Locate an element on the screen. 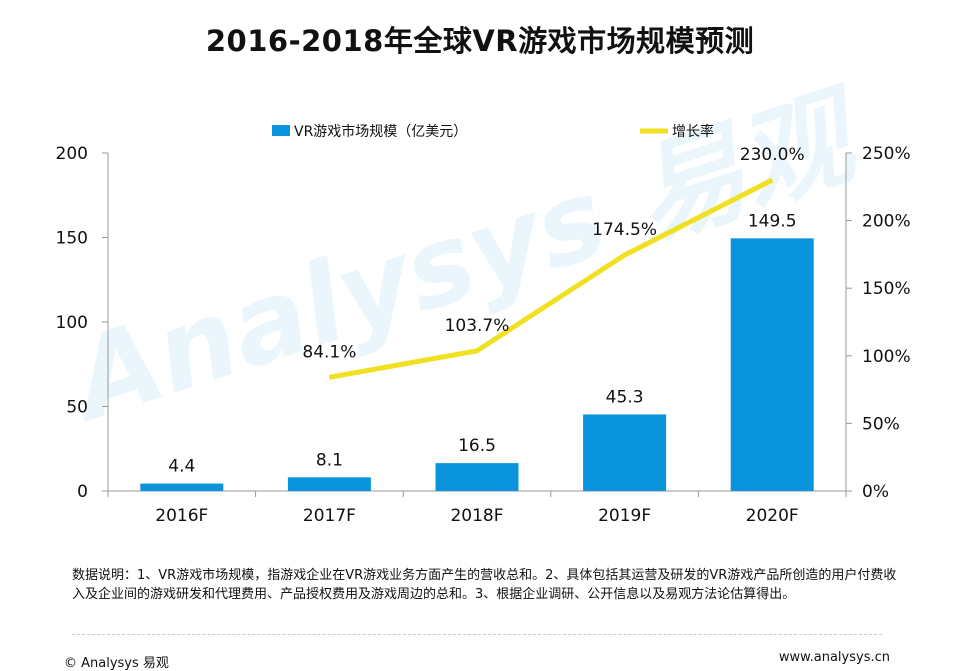 This screenshot has height=671, width=960. line-value-label: 84.1% is located at coordinates (329, 352).